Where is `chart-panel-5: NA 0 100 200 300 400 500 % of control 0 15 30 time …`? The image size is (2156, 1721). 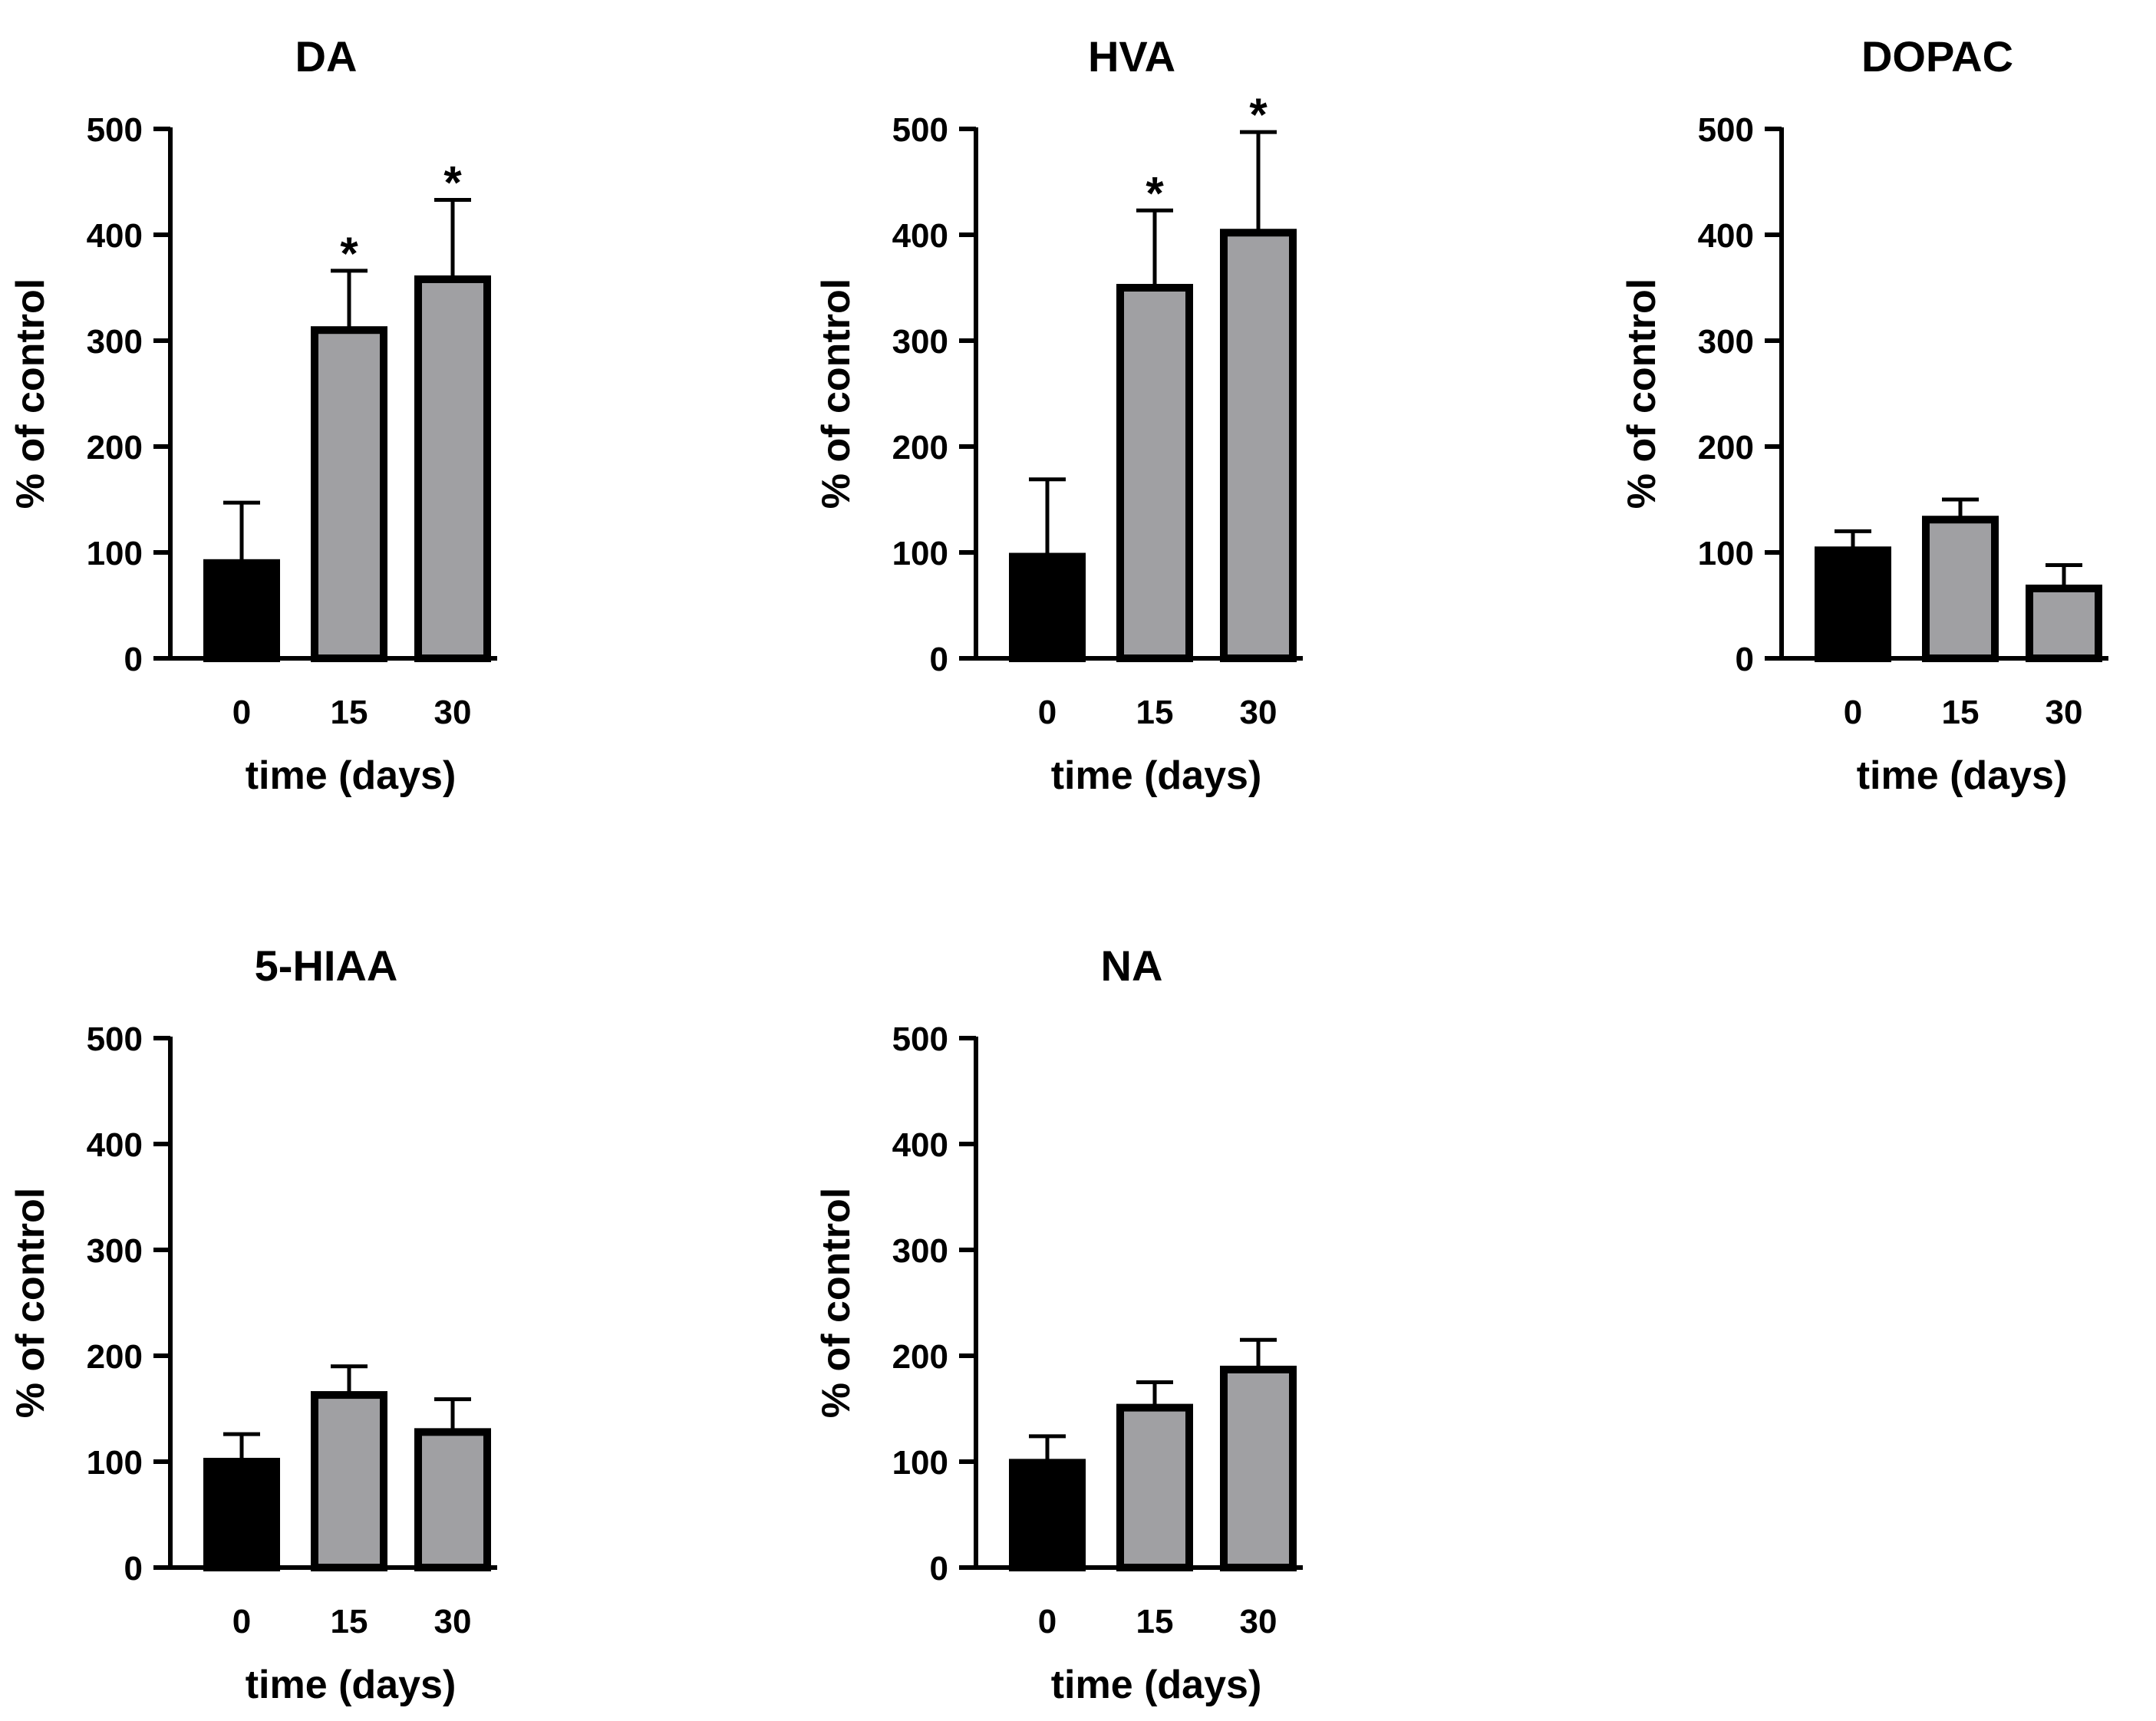 chart-panel-5: NA 0 100 200 300 400 500 % of control 0 15 30 time … is located at coordinates (1058, 1324).